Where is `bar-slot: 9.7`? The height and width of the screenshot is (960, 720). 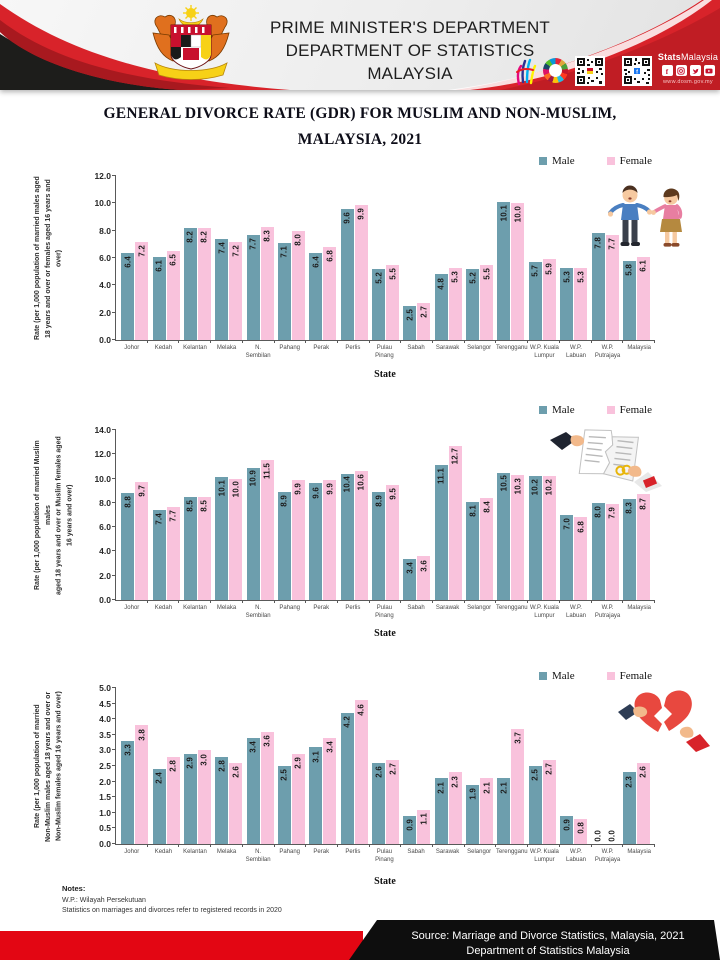
bar-slot: 9.7 is located at coordinates (142, 515).